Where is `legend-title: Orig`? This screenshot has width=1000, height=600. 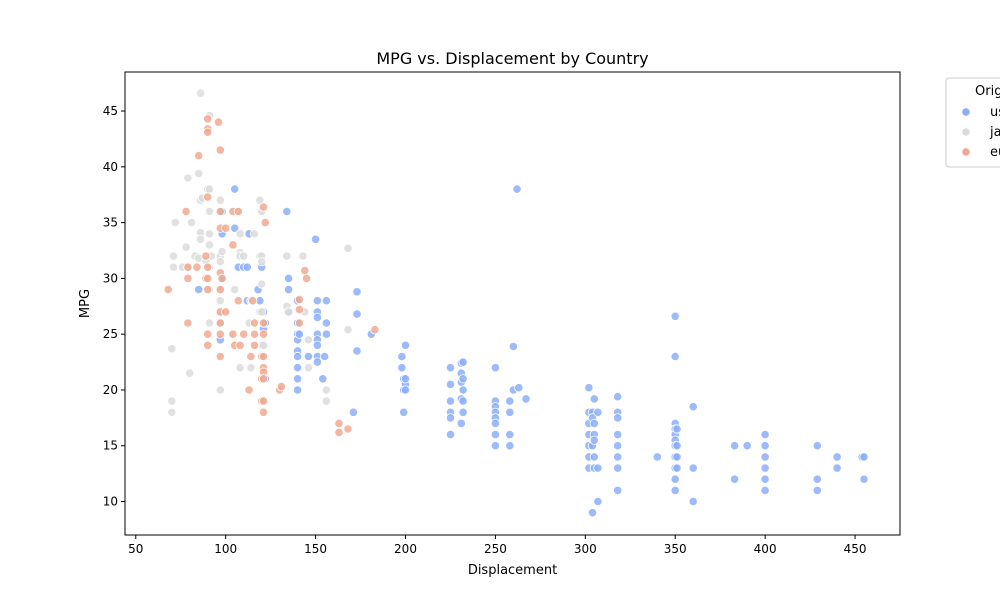
legend-title: Orig is located at coordinates (987, 91).